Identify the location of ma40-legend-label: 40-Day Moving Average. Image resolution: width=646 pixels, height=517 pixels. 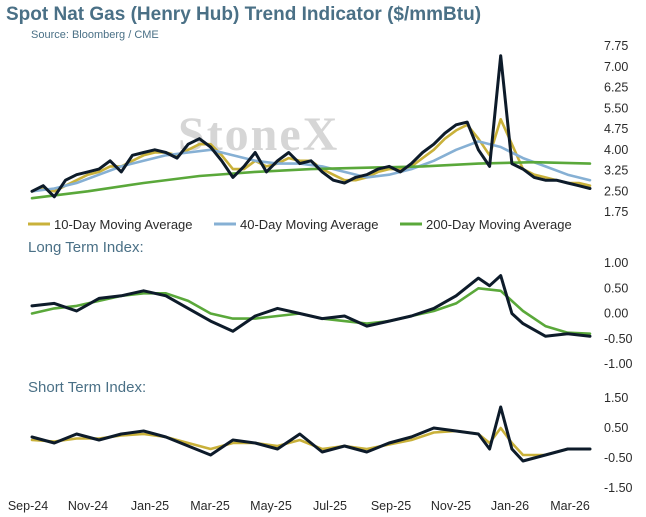
(309, 224).